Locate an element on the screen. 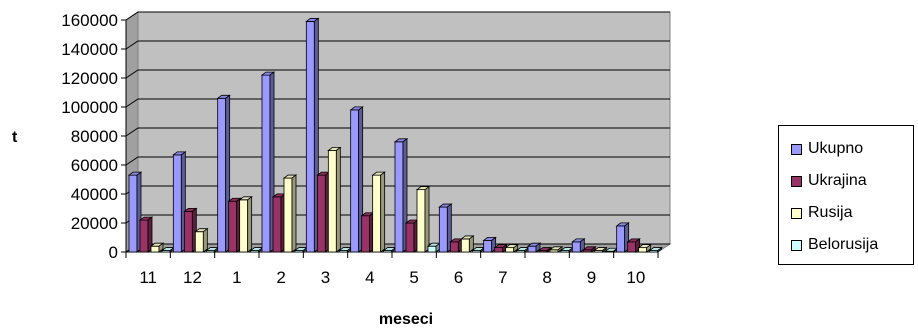 The image size is (918, 328). y-tick-label: 80000 is located at coordinates (94, 136).